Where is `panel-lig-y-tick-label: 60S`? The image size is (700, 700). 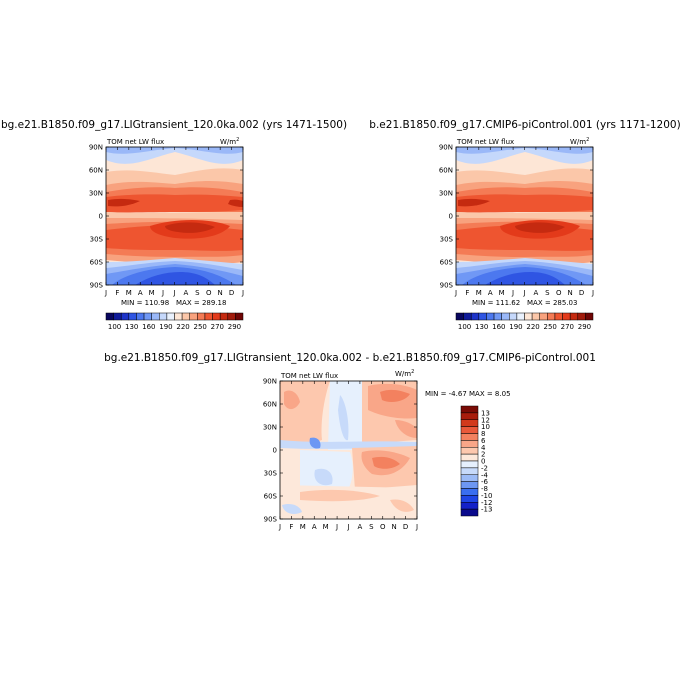 panel-lig-y-tick-label: 60S is located at coordinates (97, 263).